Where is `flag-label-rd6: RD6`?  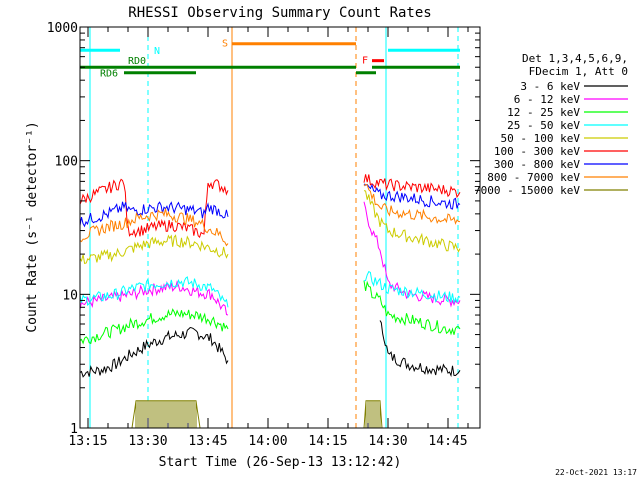
flag-label-rd6: RD6 is located at coordinates (109, 74).